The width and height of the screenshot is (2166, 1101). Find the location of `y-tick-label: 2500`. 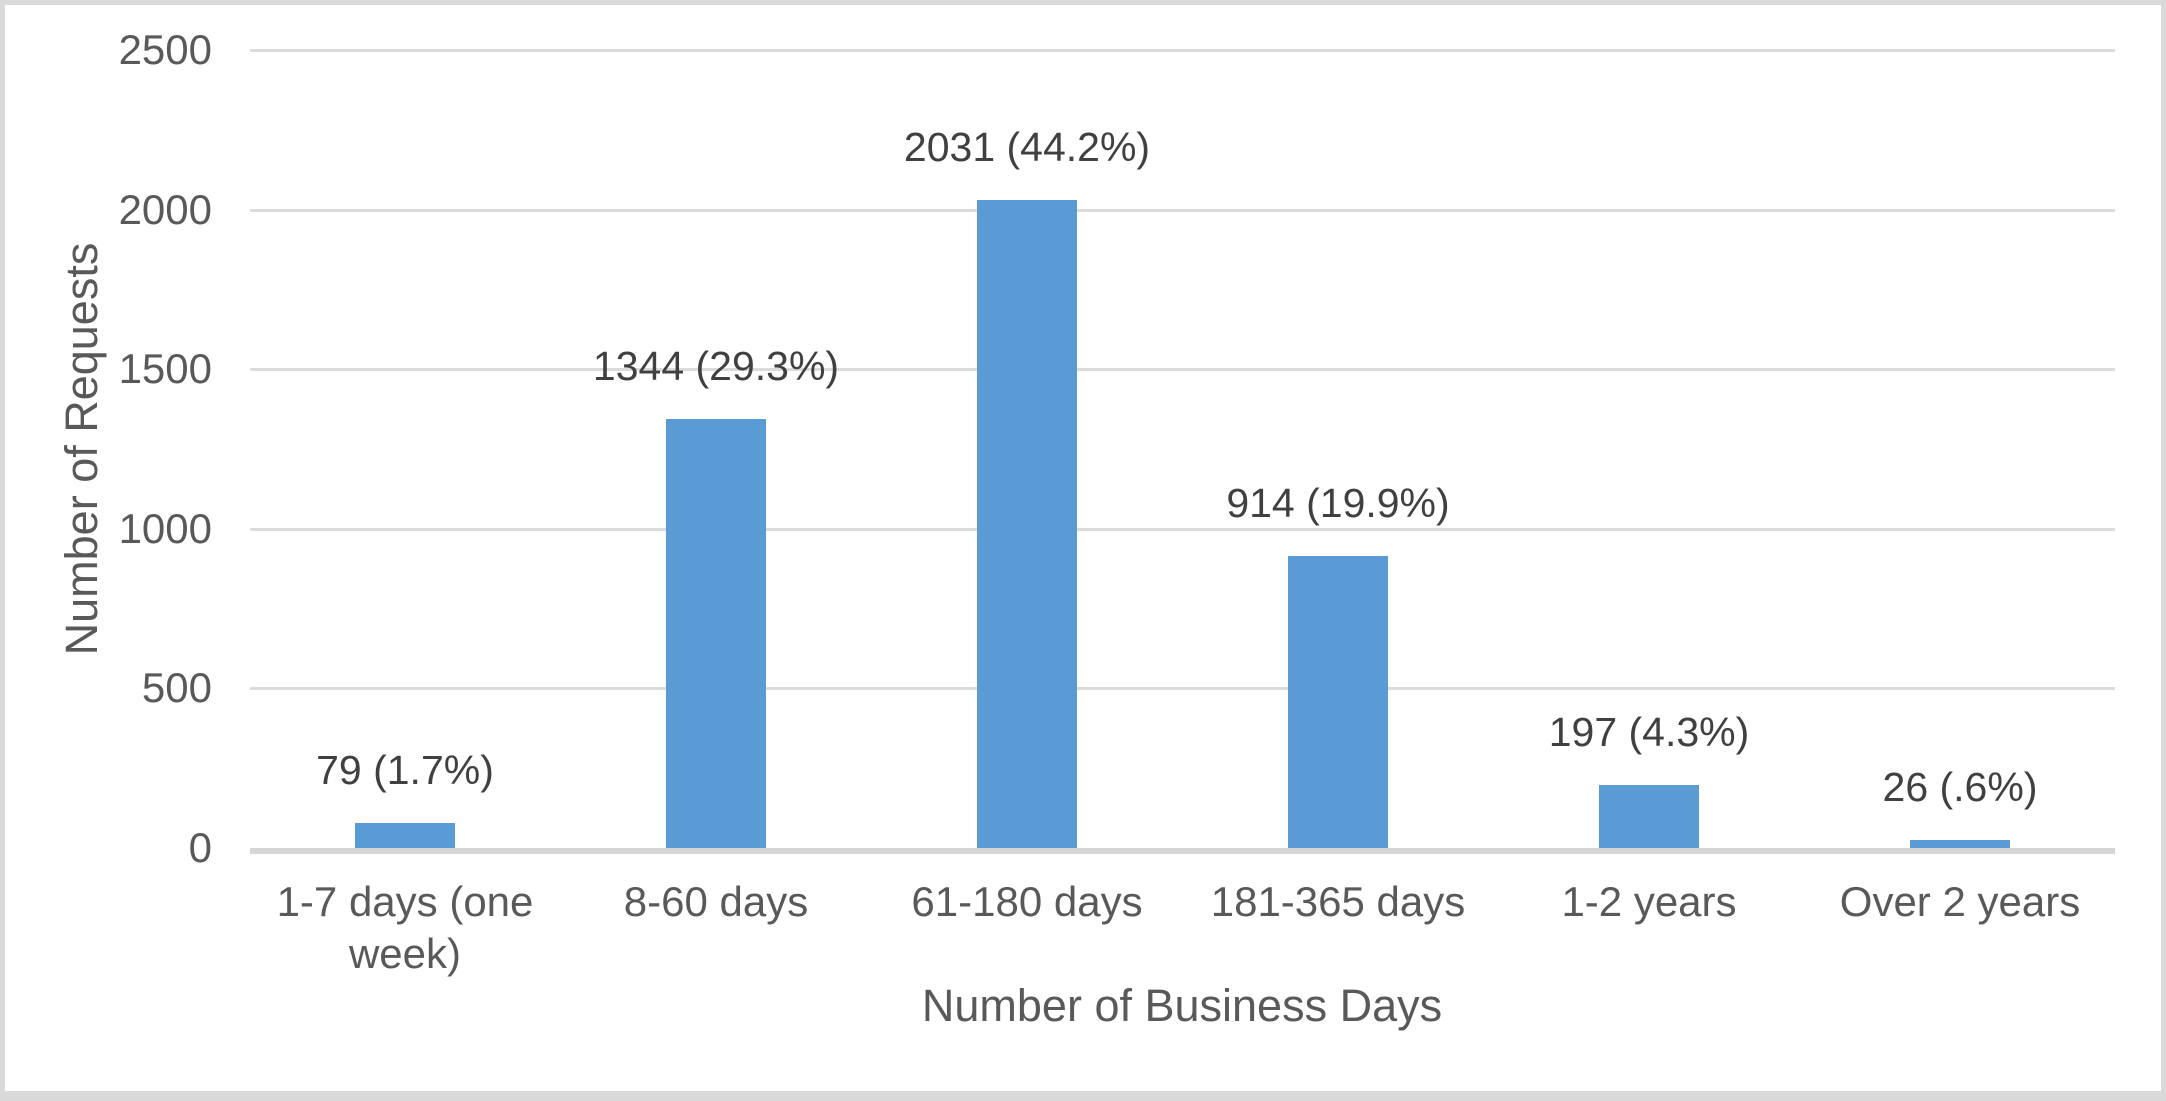

y-tick-label: 2500 is located at coordinates (165, 49).